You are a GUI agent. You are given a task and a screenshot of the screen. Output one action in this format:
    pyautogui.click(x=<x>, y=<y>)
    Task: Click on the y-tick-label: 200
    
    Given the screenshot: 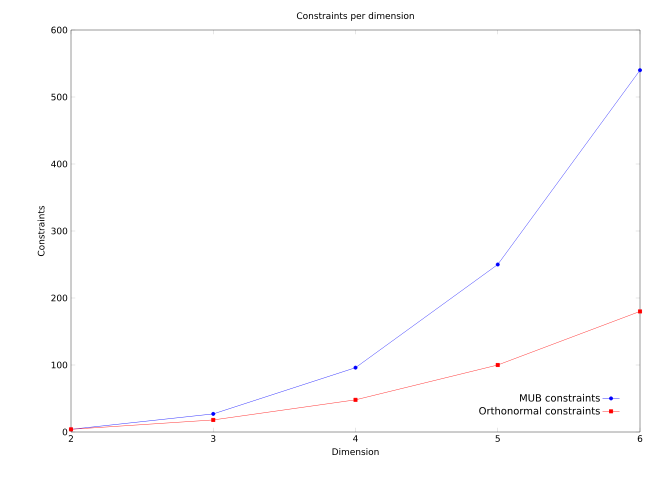 What is the action you would take?
    pyautogui.click(x=59, y=298)
    